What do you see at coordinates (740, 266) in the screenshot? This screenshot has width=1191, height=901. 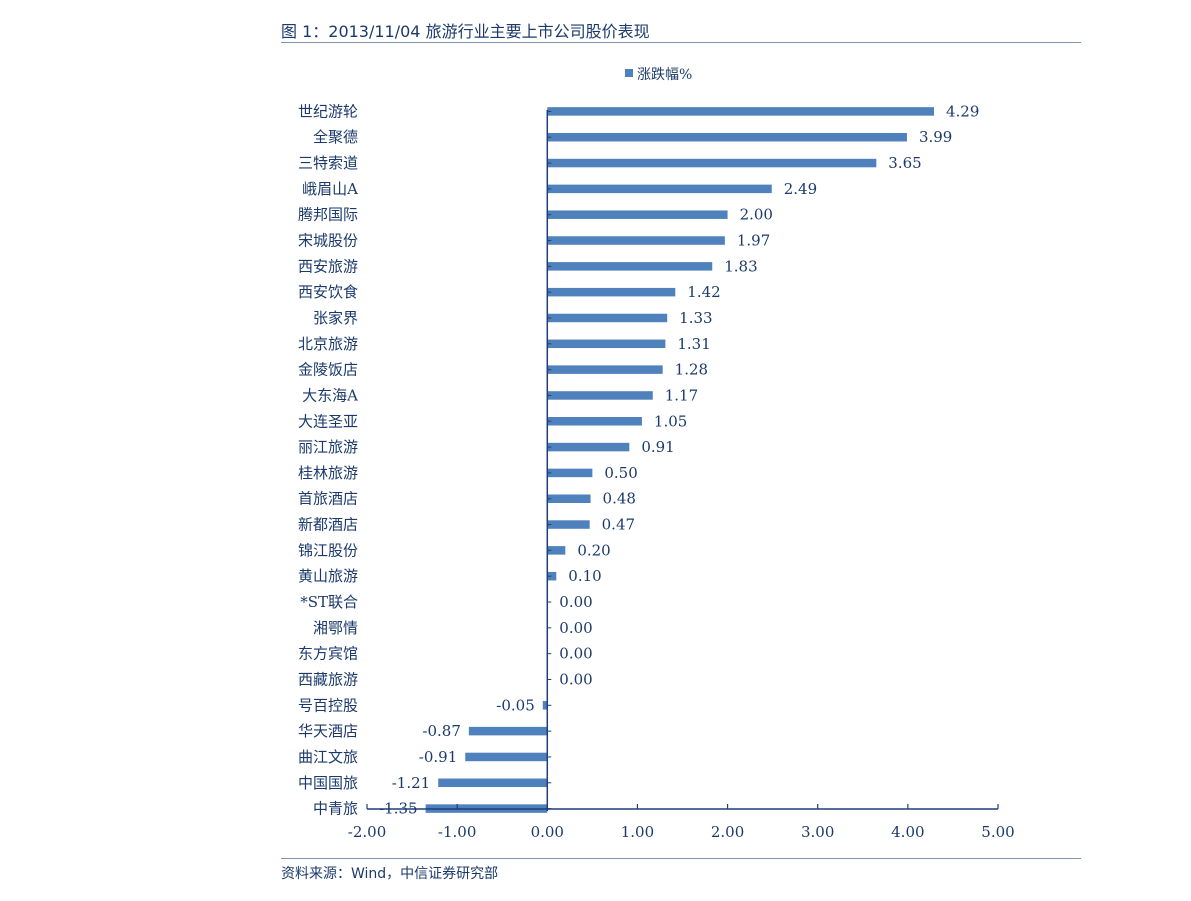 I see `value-label: 1.83` at bounding box center [740, 266].